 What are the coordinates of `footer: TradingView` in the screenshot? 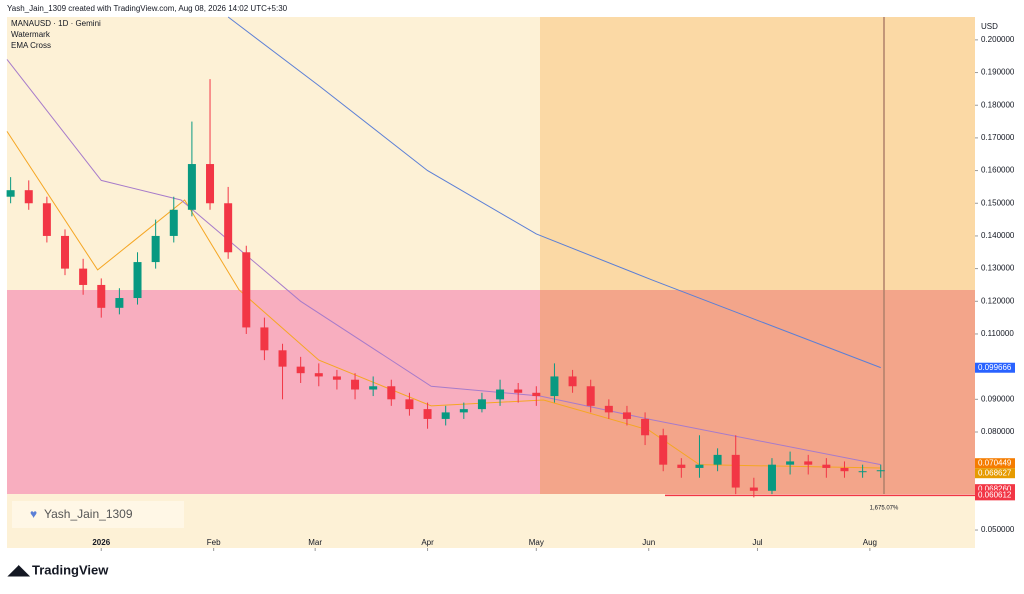 It's located at (70, 569).